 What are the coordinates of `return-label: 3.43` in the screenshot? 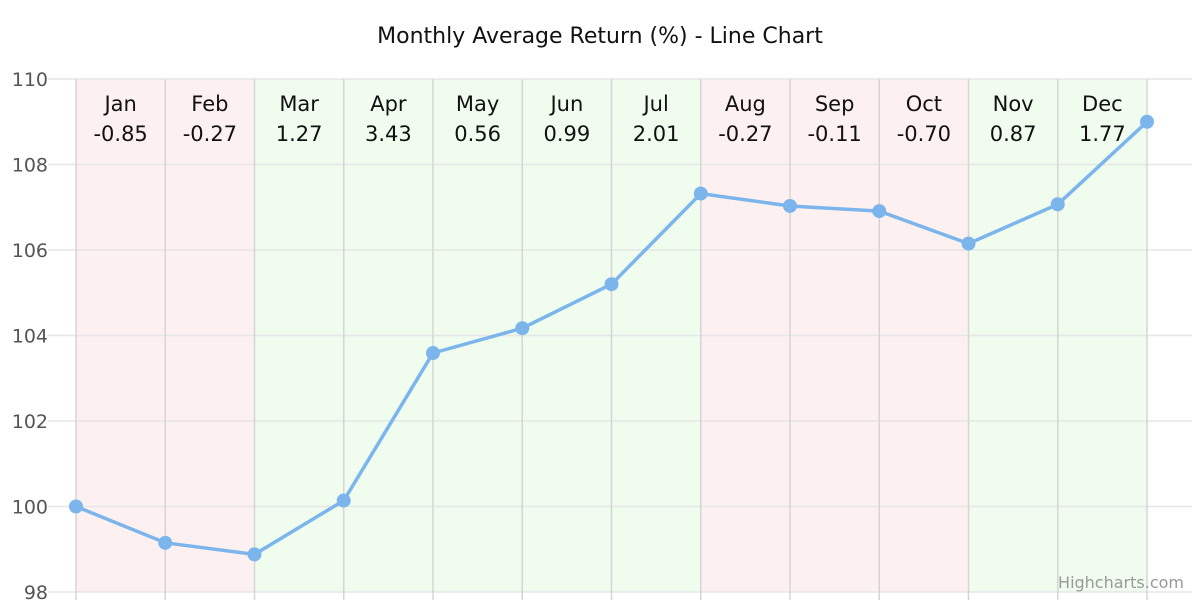 It's located at (388, 134).